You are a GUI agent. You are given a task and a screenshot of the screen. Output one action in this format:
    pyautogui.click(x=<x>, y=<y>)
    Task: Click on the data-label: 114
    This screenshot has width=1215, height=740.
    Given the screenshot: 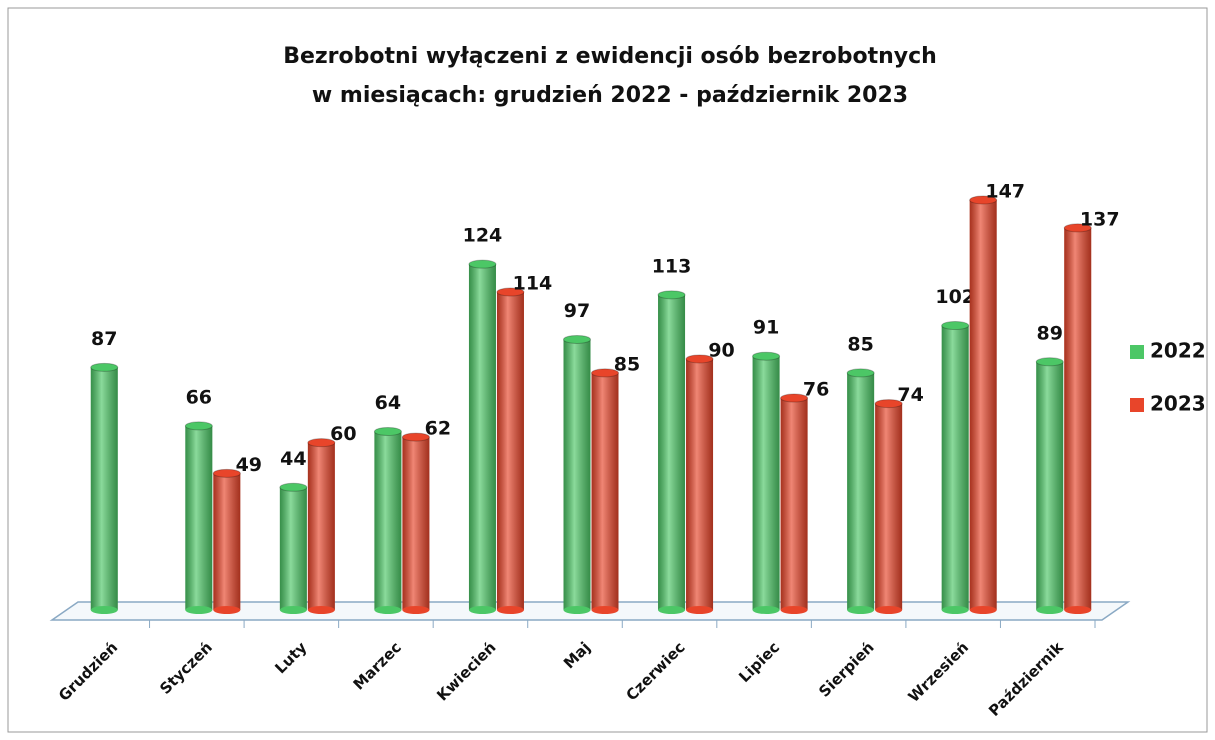 What is the action you would take?
    pyautogui.click(x=533, y=284)
    